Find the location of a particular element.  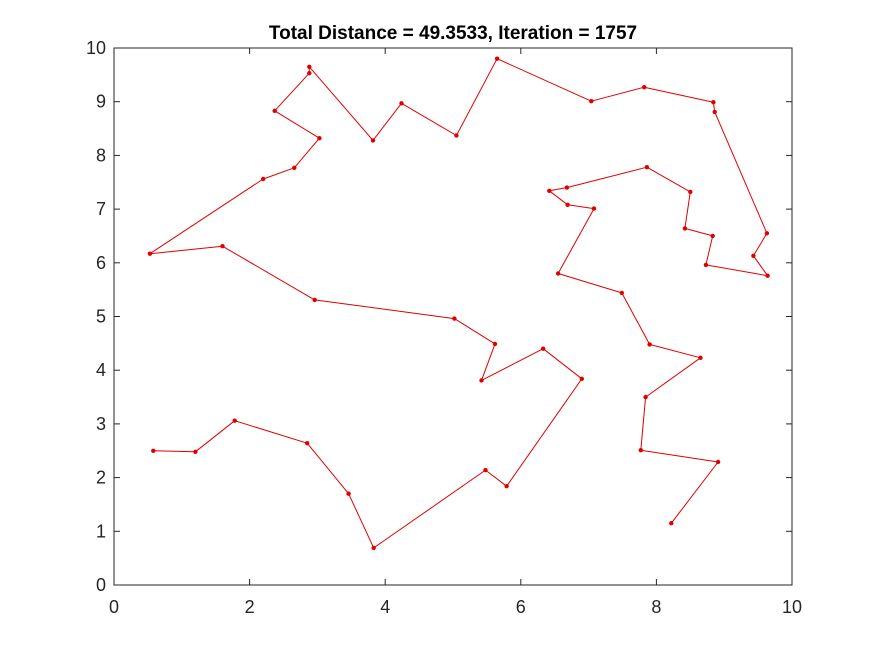

x-tick-label: 10 is located at coordinates (792, 607).